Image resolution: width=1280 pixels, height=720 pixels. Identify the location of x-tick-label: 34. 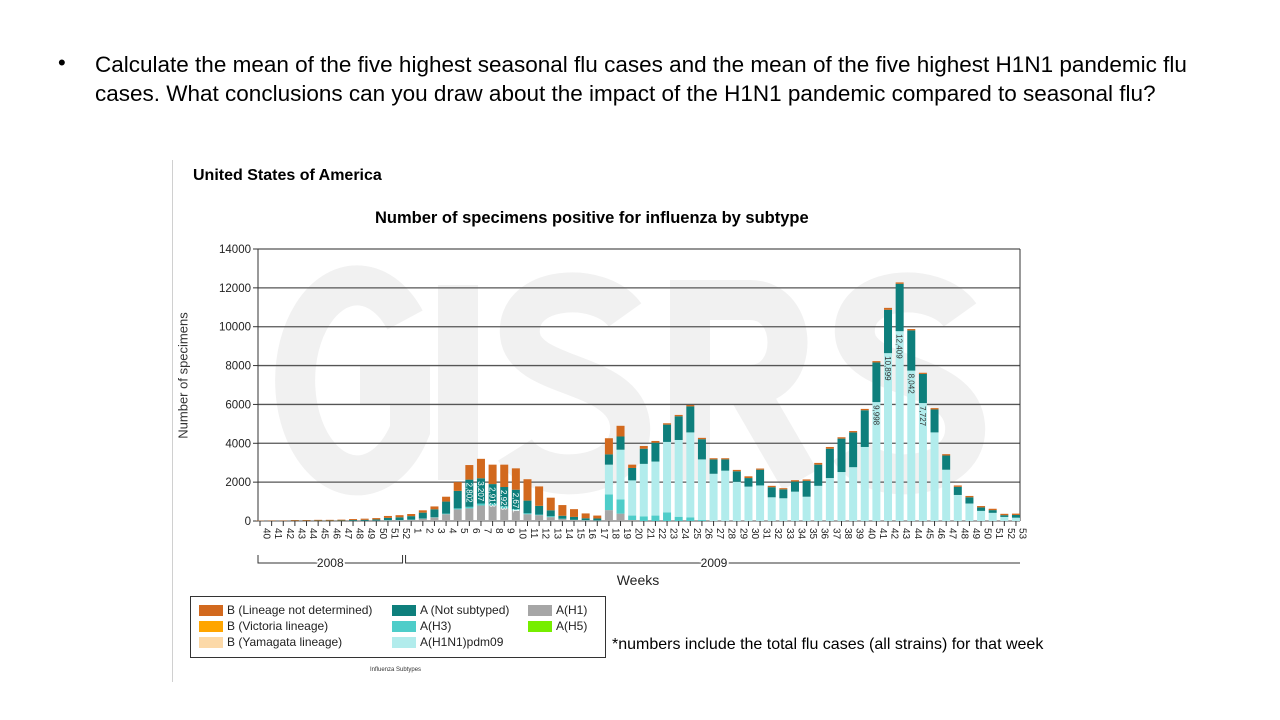
(800, 534).